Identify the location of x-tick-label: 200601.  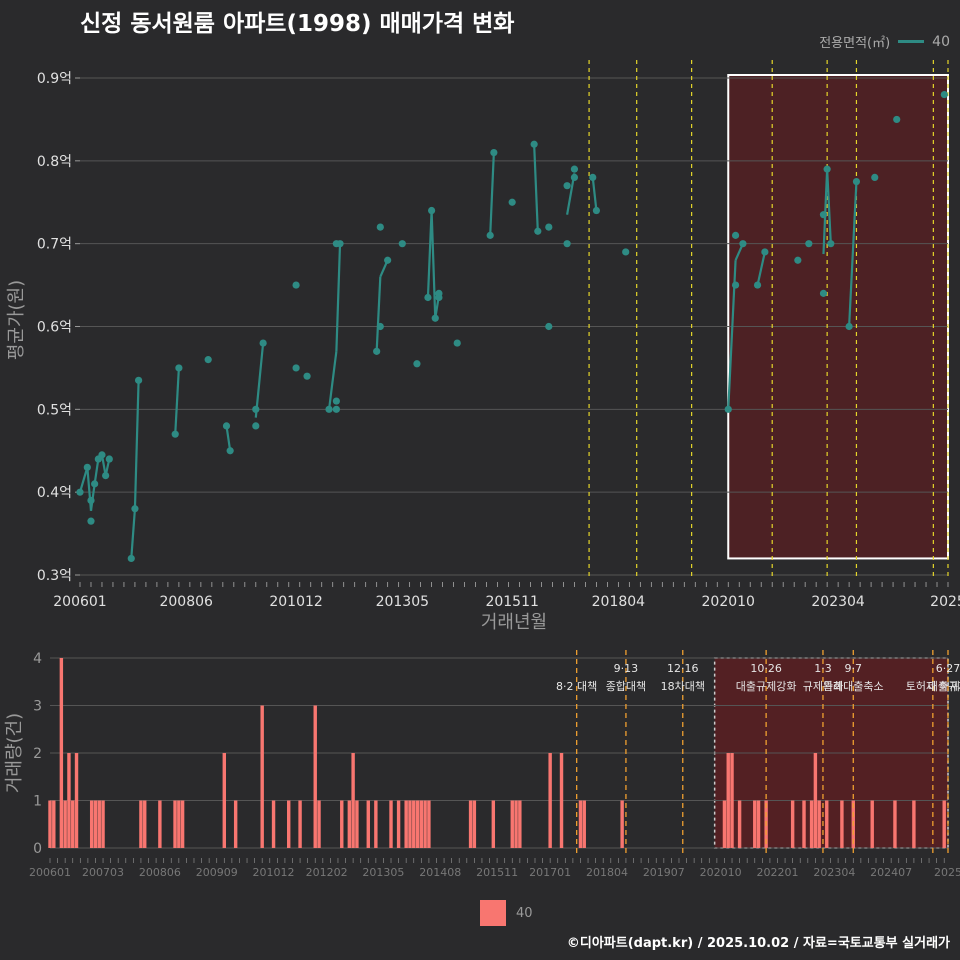
(79, 602).